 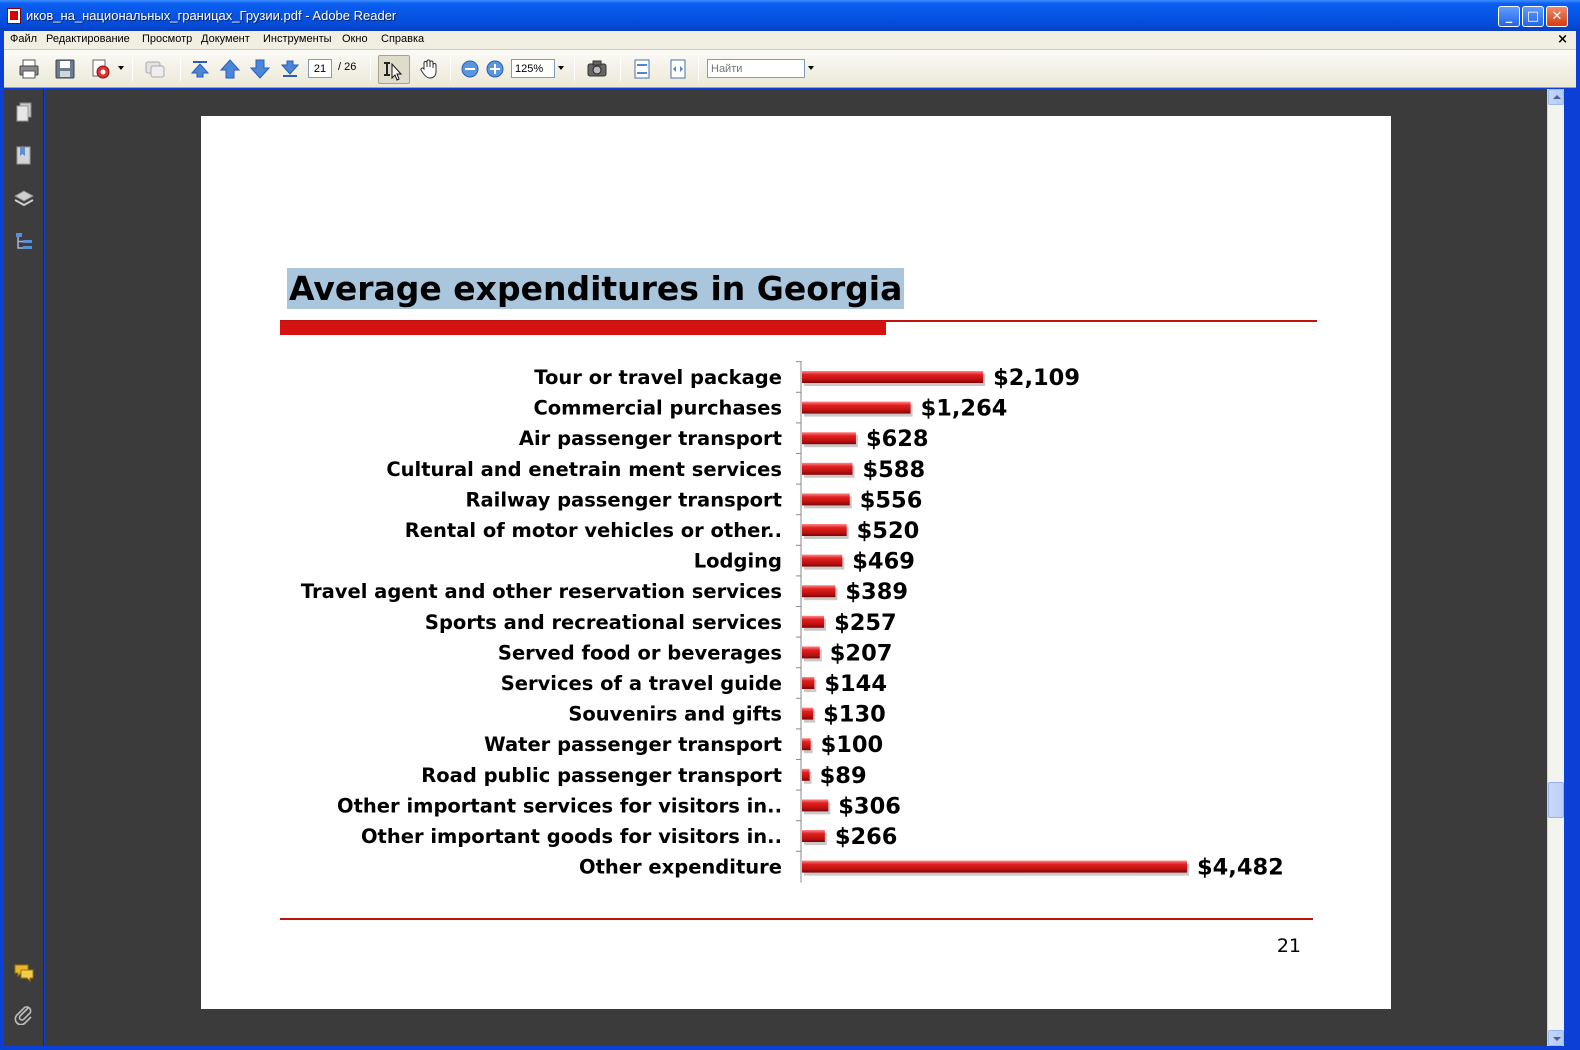 What do you see at coordinates (894, 470) in the screenshot?
I see `value-label: $588` at bounding box center [894, 470].